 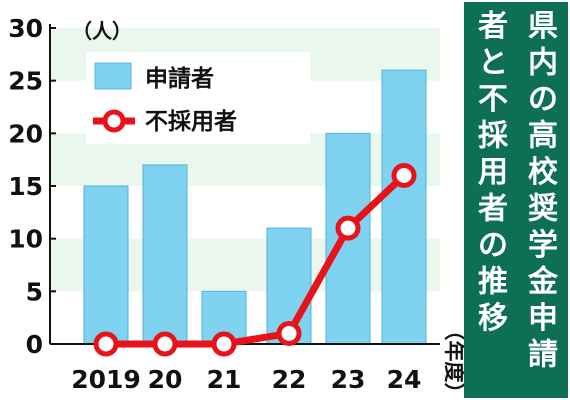 What do you see at coordinates (543, 318) in the screenshot?
I see `title-char: 申` at bounding box center [543, 318].